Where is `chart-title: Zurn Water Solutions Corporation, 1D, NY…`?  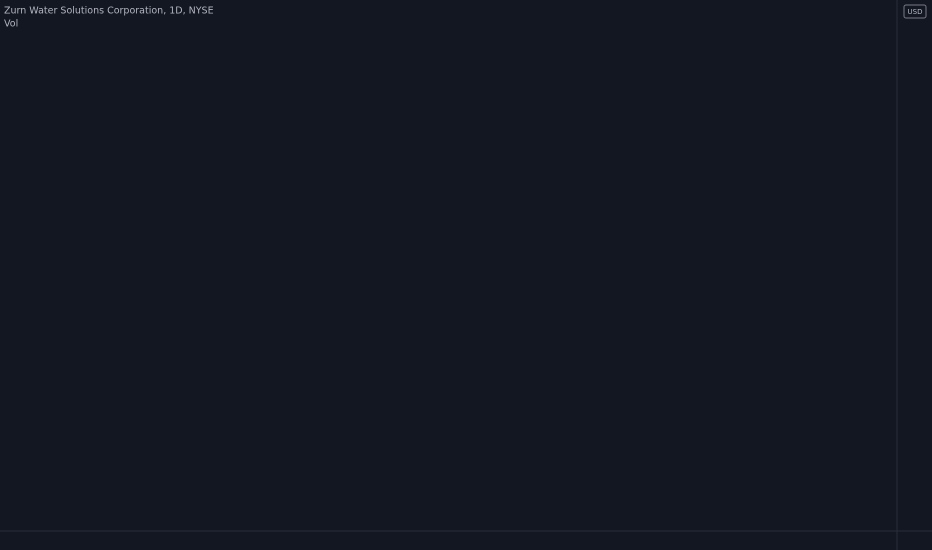 chart-title: Zurn Water Solutions Corporation, 1D, NY… is located at coordinates (109, 11).